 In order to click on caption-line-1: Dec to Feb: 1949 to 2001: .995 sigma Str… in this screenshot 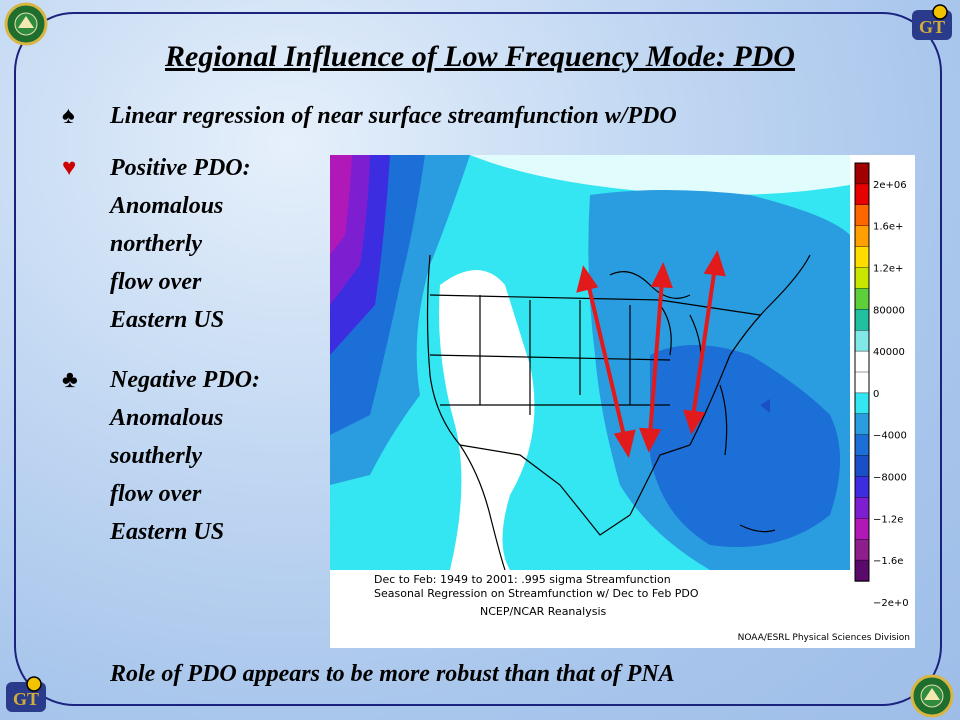, I will do `click(522, 579)`.